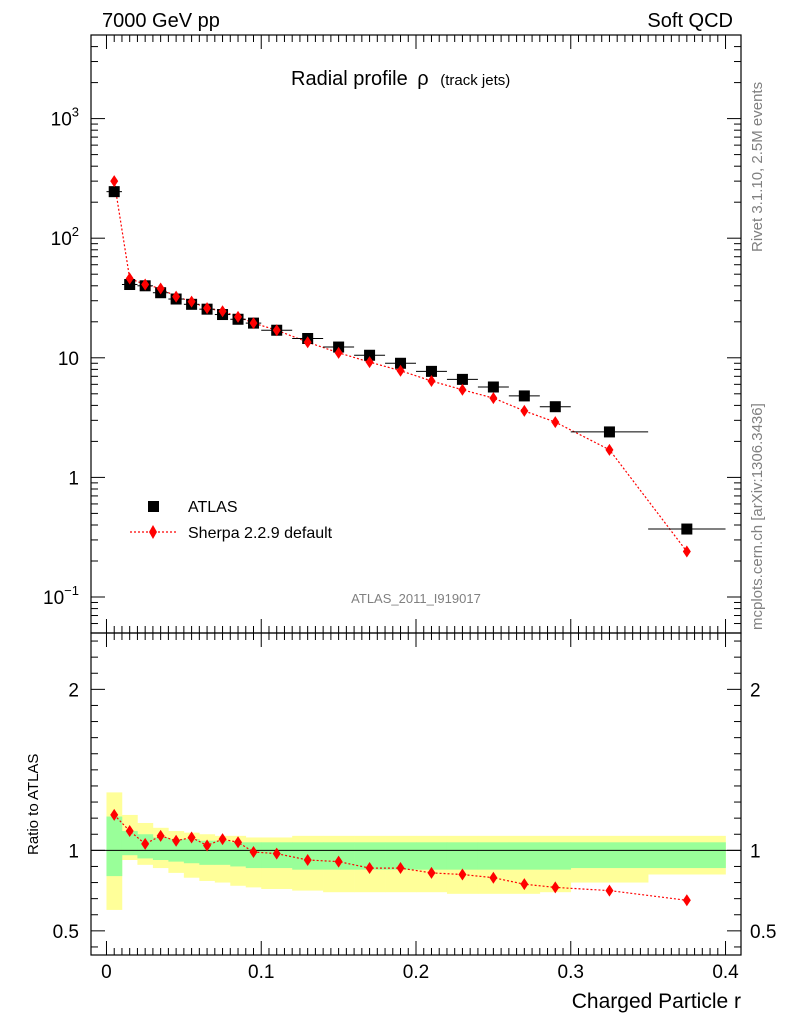 This screenshot has height=1024, width=786. I want to click on x-tick-label: 0.3, so click(571, 972).